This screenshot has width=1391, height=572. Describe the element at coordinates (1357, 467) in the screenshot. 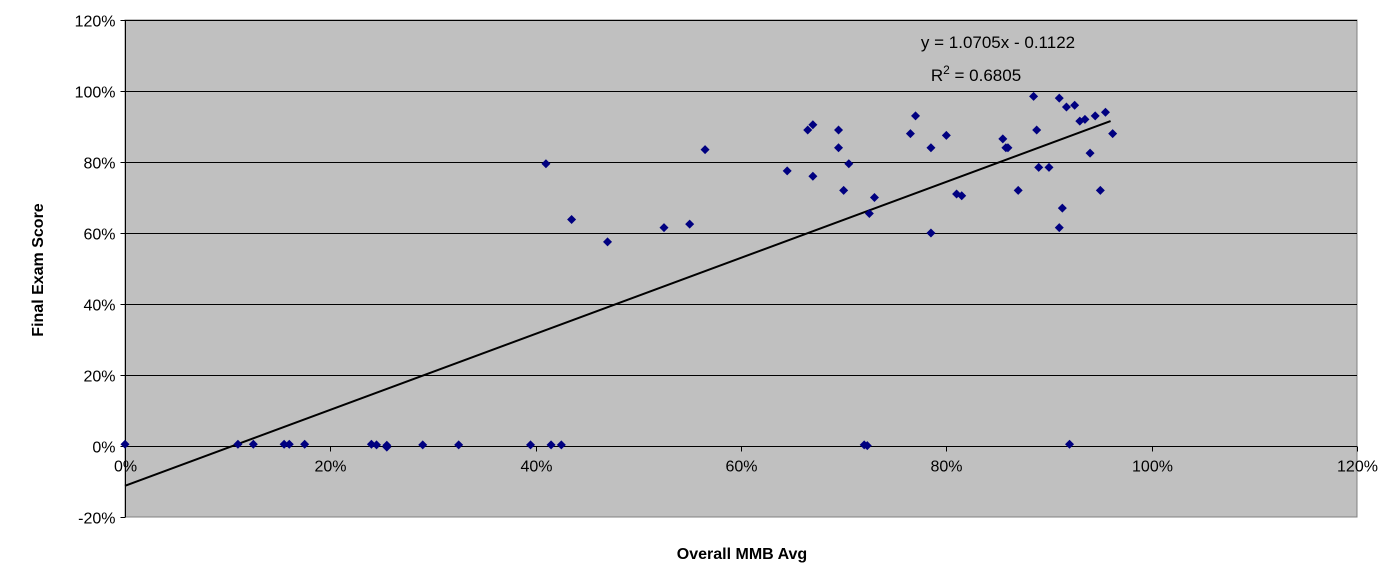

I see `x-tick-label: 120%` at that location.